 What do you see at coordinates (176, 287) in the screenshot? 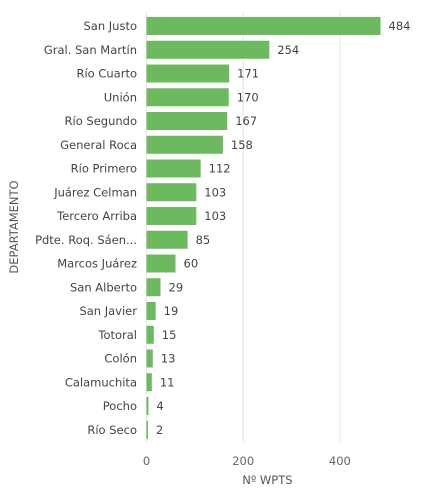
I see `value-label: 29` at bounding box center [176, 287].